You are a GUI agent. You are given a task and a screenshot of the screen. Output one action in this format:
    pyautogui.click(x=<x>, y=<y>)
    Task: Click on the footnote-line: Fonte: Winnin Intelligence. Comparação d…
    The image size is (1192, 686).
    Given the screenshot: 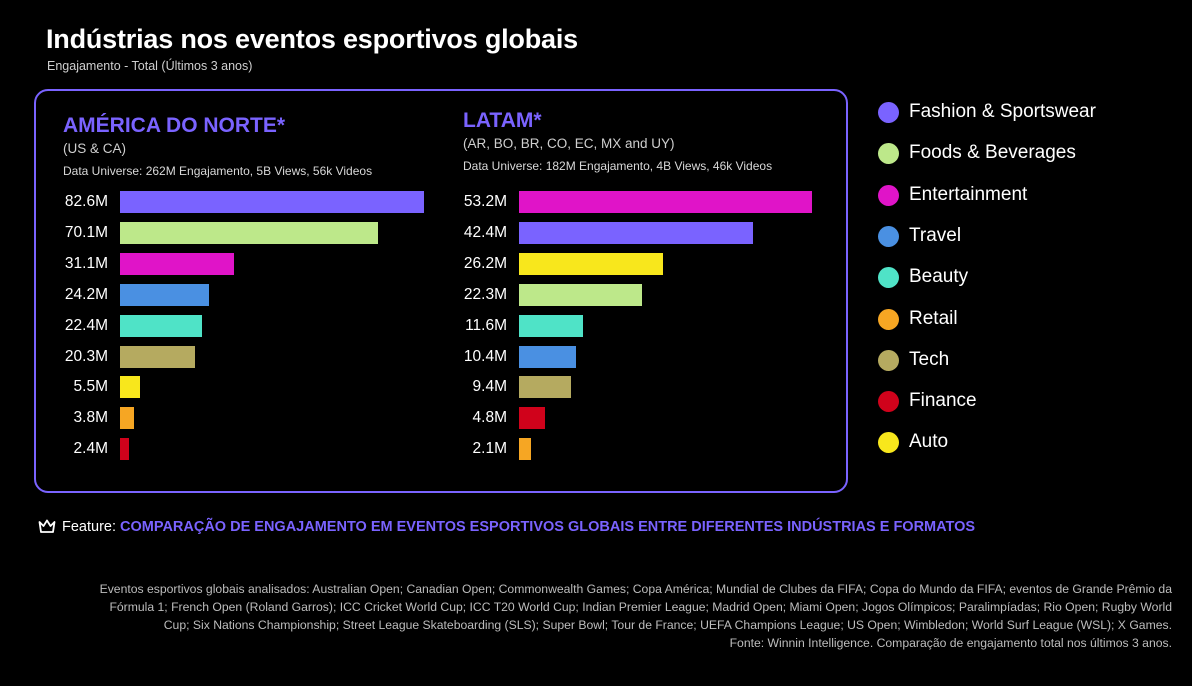 What is the action you would take?
    pyautogui.click(x=950, y=643)
    